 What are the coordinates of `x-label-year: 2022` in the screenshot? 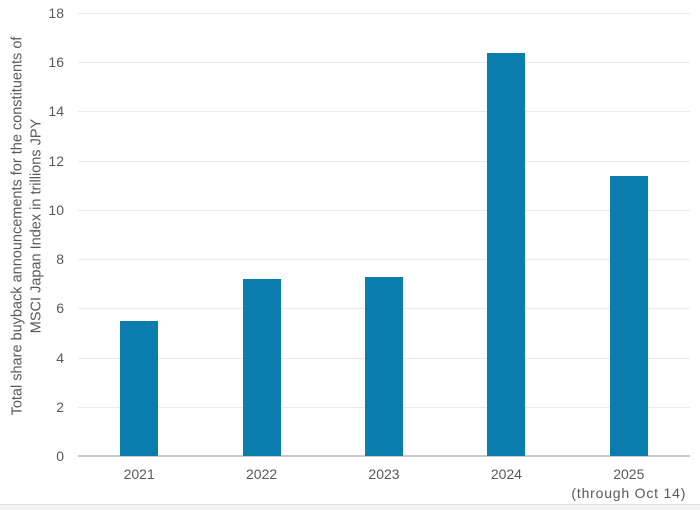 It's located at (262, 474).